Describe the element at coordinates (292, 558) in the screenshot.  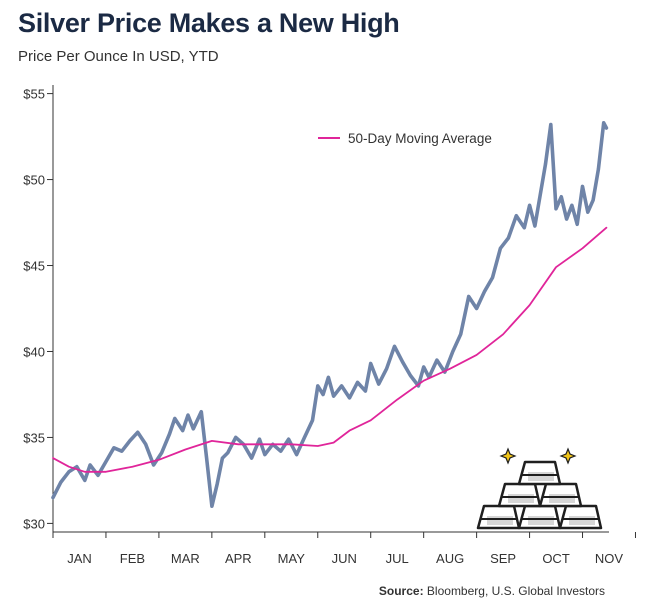
I see `x-tick-label: MAY` at that location.